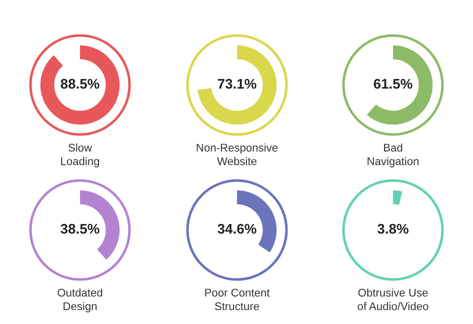 Image resolution: width=473 pixels, height=324 pixels. I want to click on text: Non-Responsive Website, so click(237, 154).